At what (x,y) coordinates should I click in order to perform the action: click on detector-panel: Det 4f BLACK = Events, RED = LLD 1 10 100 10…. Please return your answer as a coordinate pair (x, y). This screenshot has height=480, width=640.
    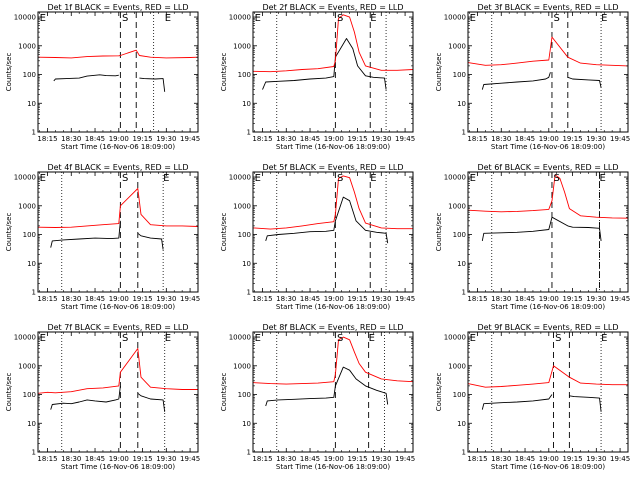
    Looking at the image, I should click on (102, 237).